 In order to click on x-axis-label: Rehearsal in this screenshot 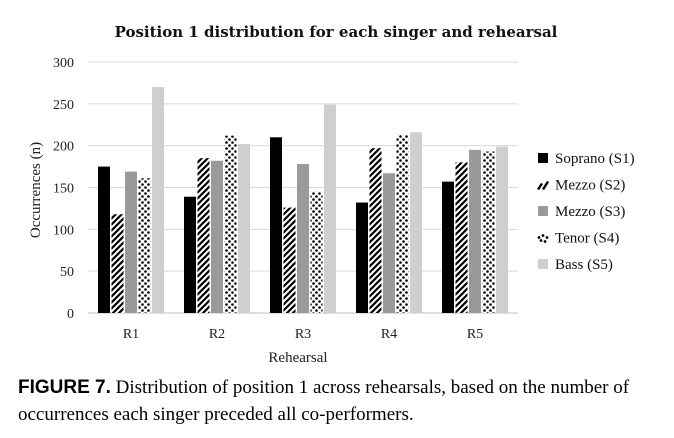, I will do `click(297, 358)`.